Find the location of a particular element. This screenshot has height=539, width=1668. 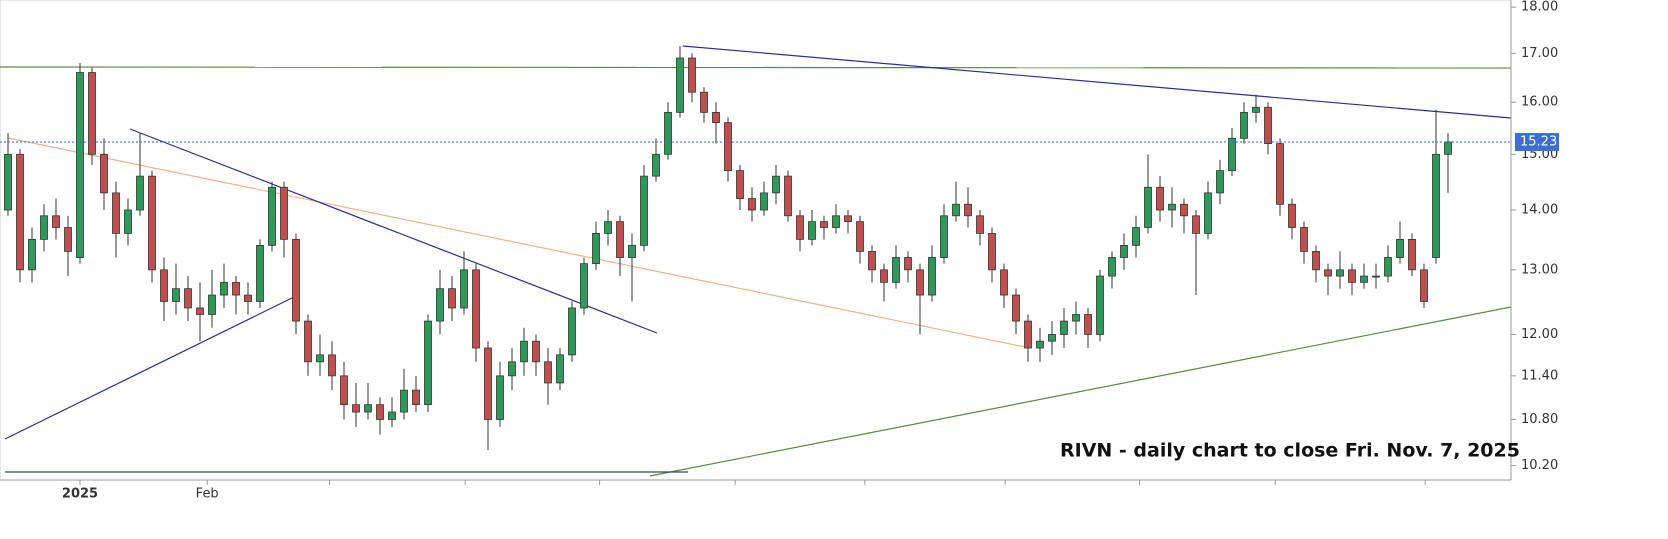

last-price-label: 15.23 is located at coordinates (1538, 142).